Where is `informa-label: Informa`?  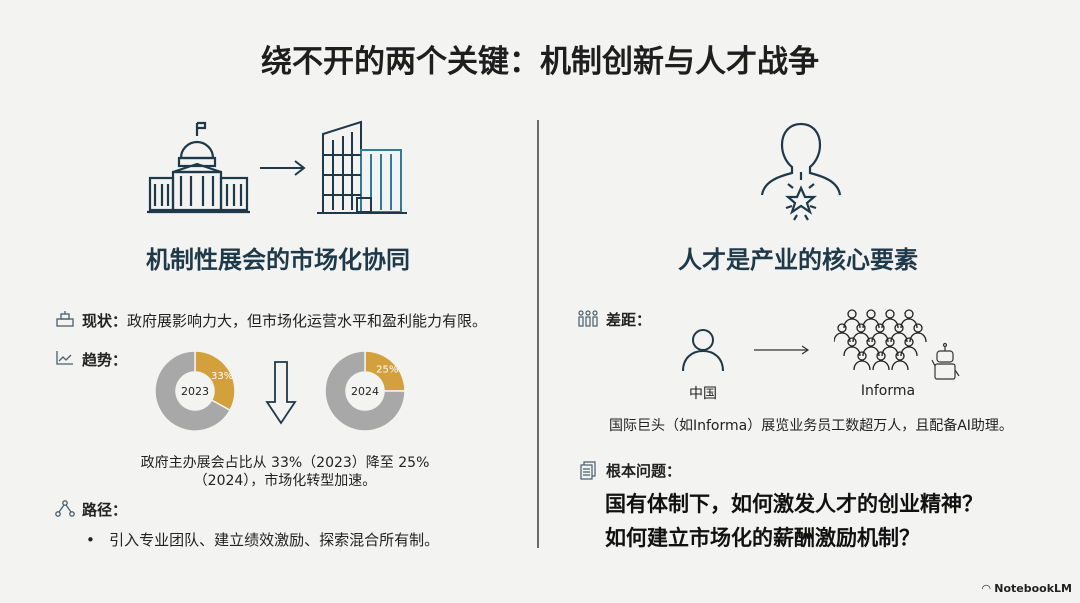
informa-label: Informa is located at coordinates (888, 391).